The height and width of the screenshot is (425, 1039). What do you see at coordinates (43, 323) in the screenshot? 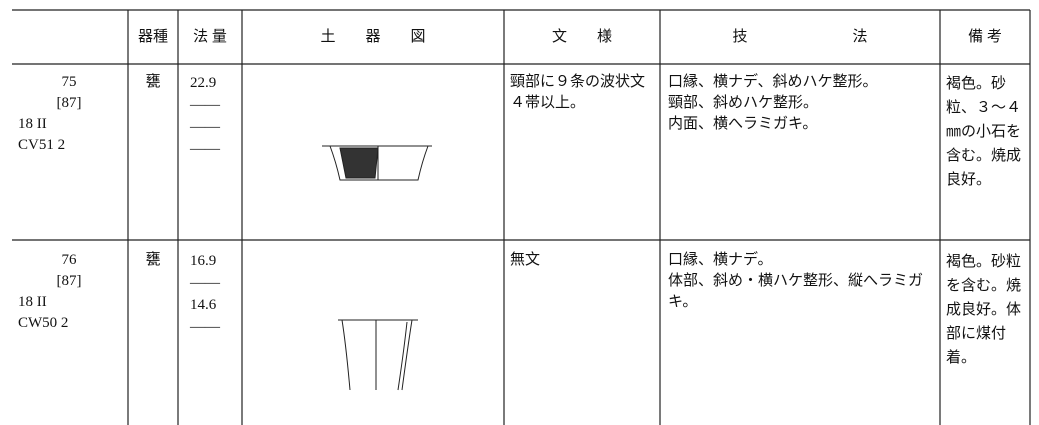
I see `id-line: CW50 2` at bounding box center [43, 323].